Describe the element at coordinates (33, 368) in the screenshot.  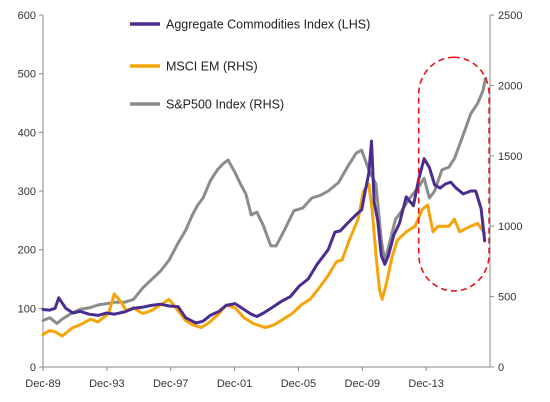
I see `left-axis-tick-label: 0` at that location.